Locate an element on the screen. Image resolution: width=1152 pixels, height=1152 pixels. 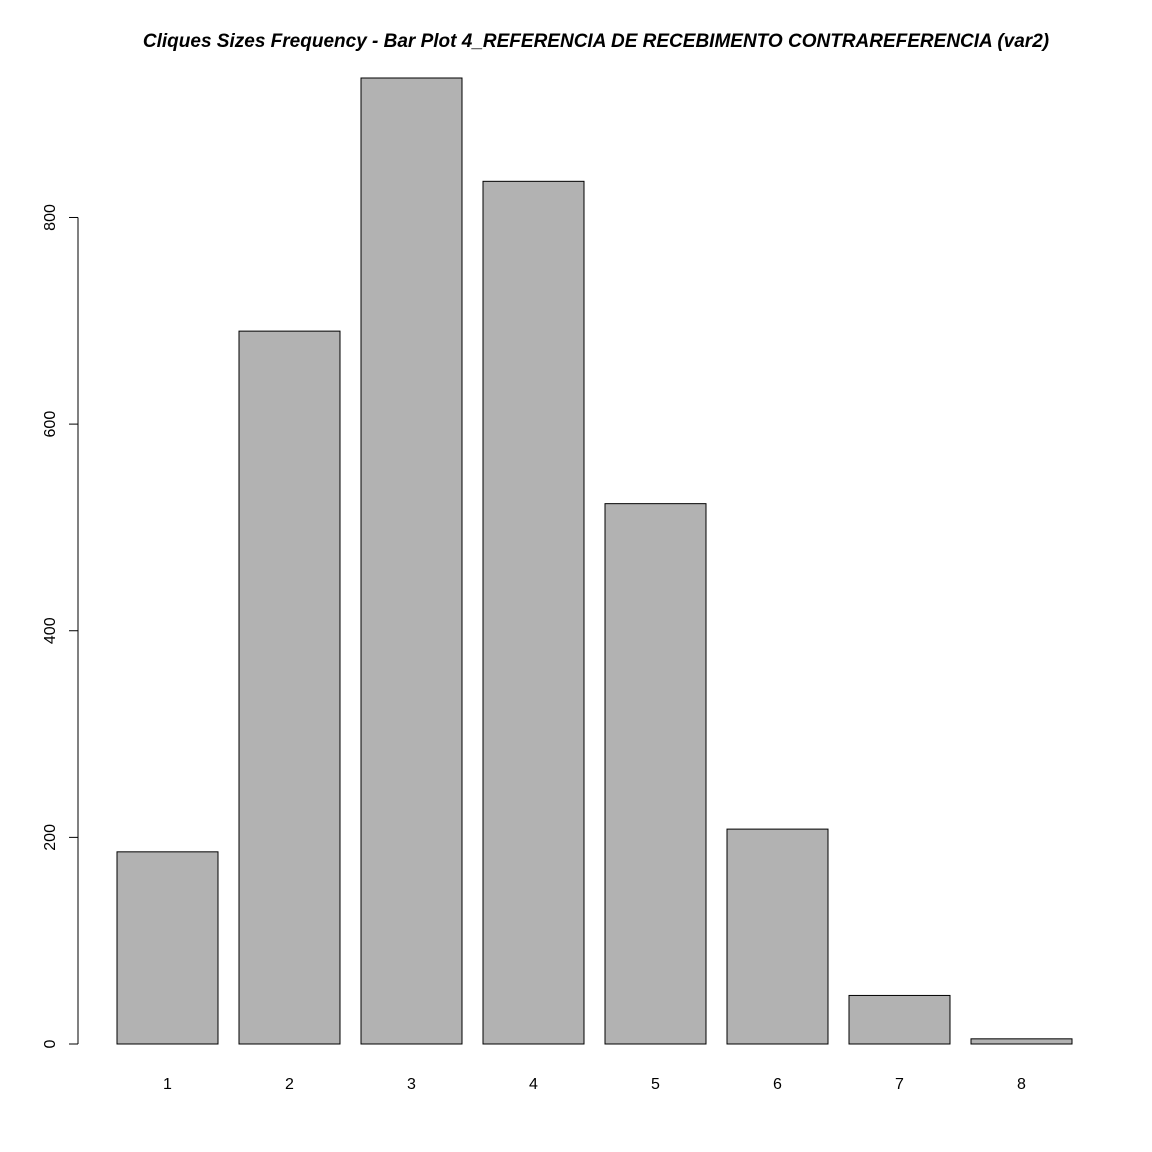
x-tick-label: 1 is located at coordinates (167, 1084).